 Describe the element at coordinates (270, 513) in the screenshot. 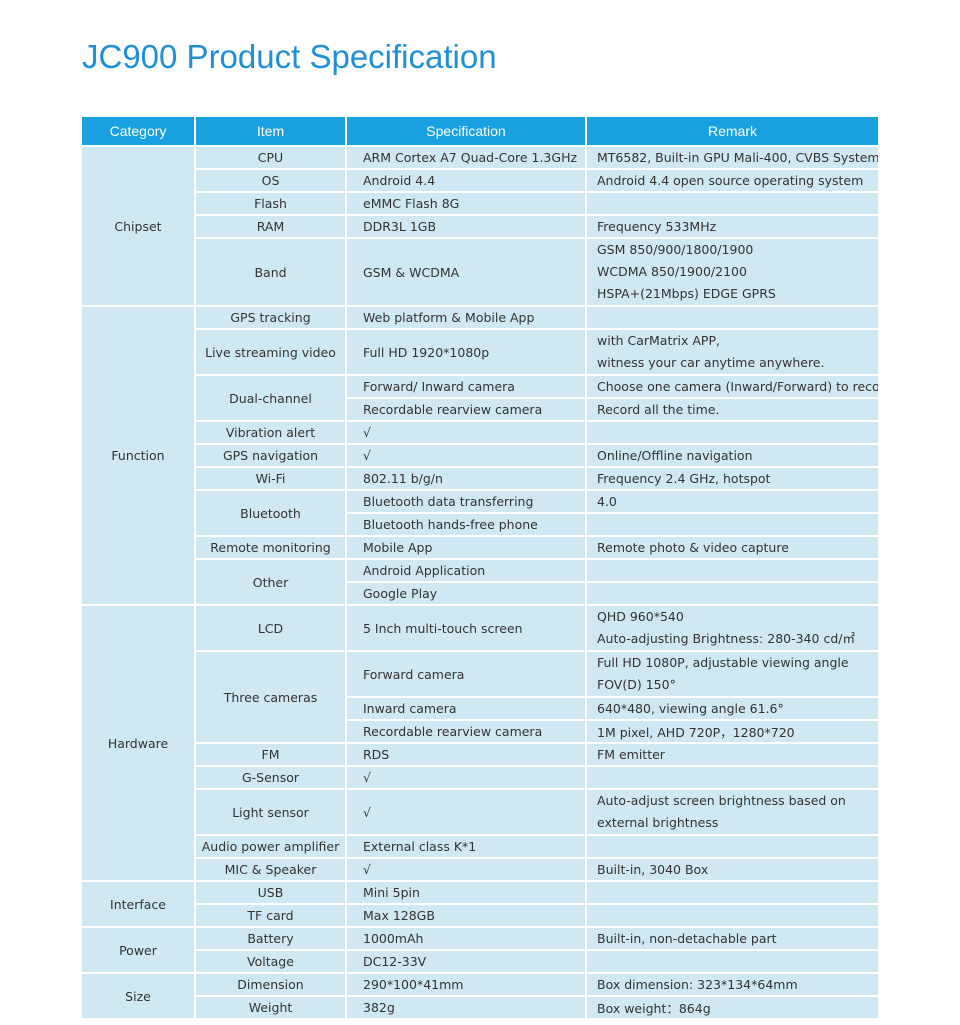

I see `item-cell: Bluetooth` at that location.